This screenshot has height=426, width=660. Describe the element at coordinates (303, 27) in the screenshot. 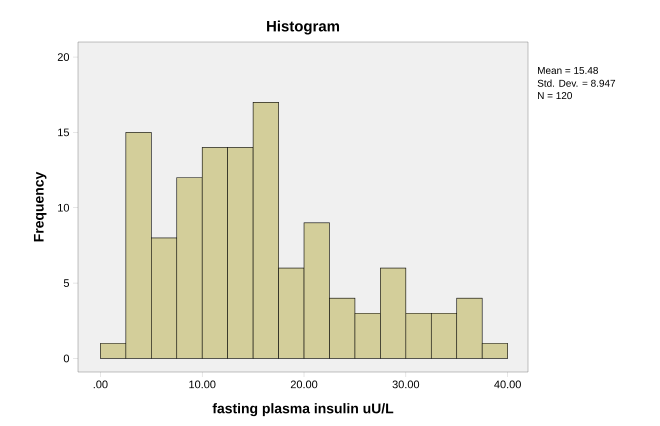

I see `chart-title: Histogram` at that location.